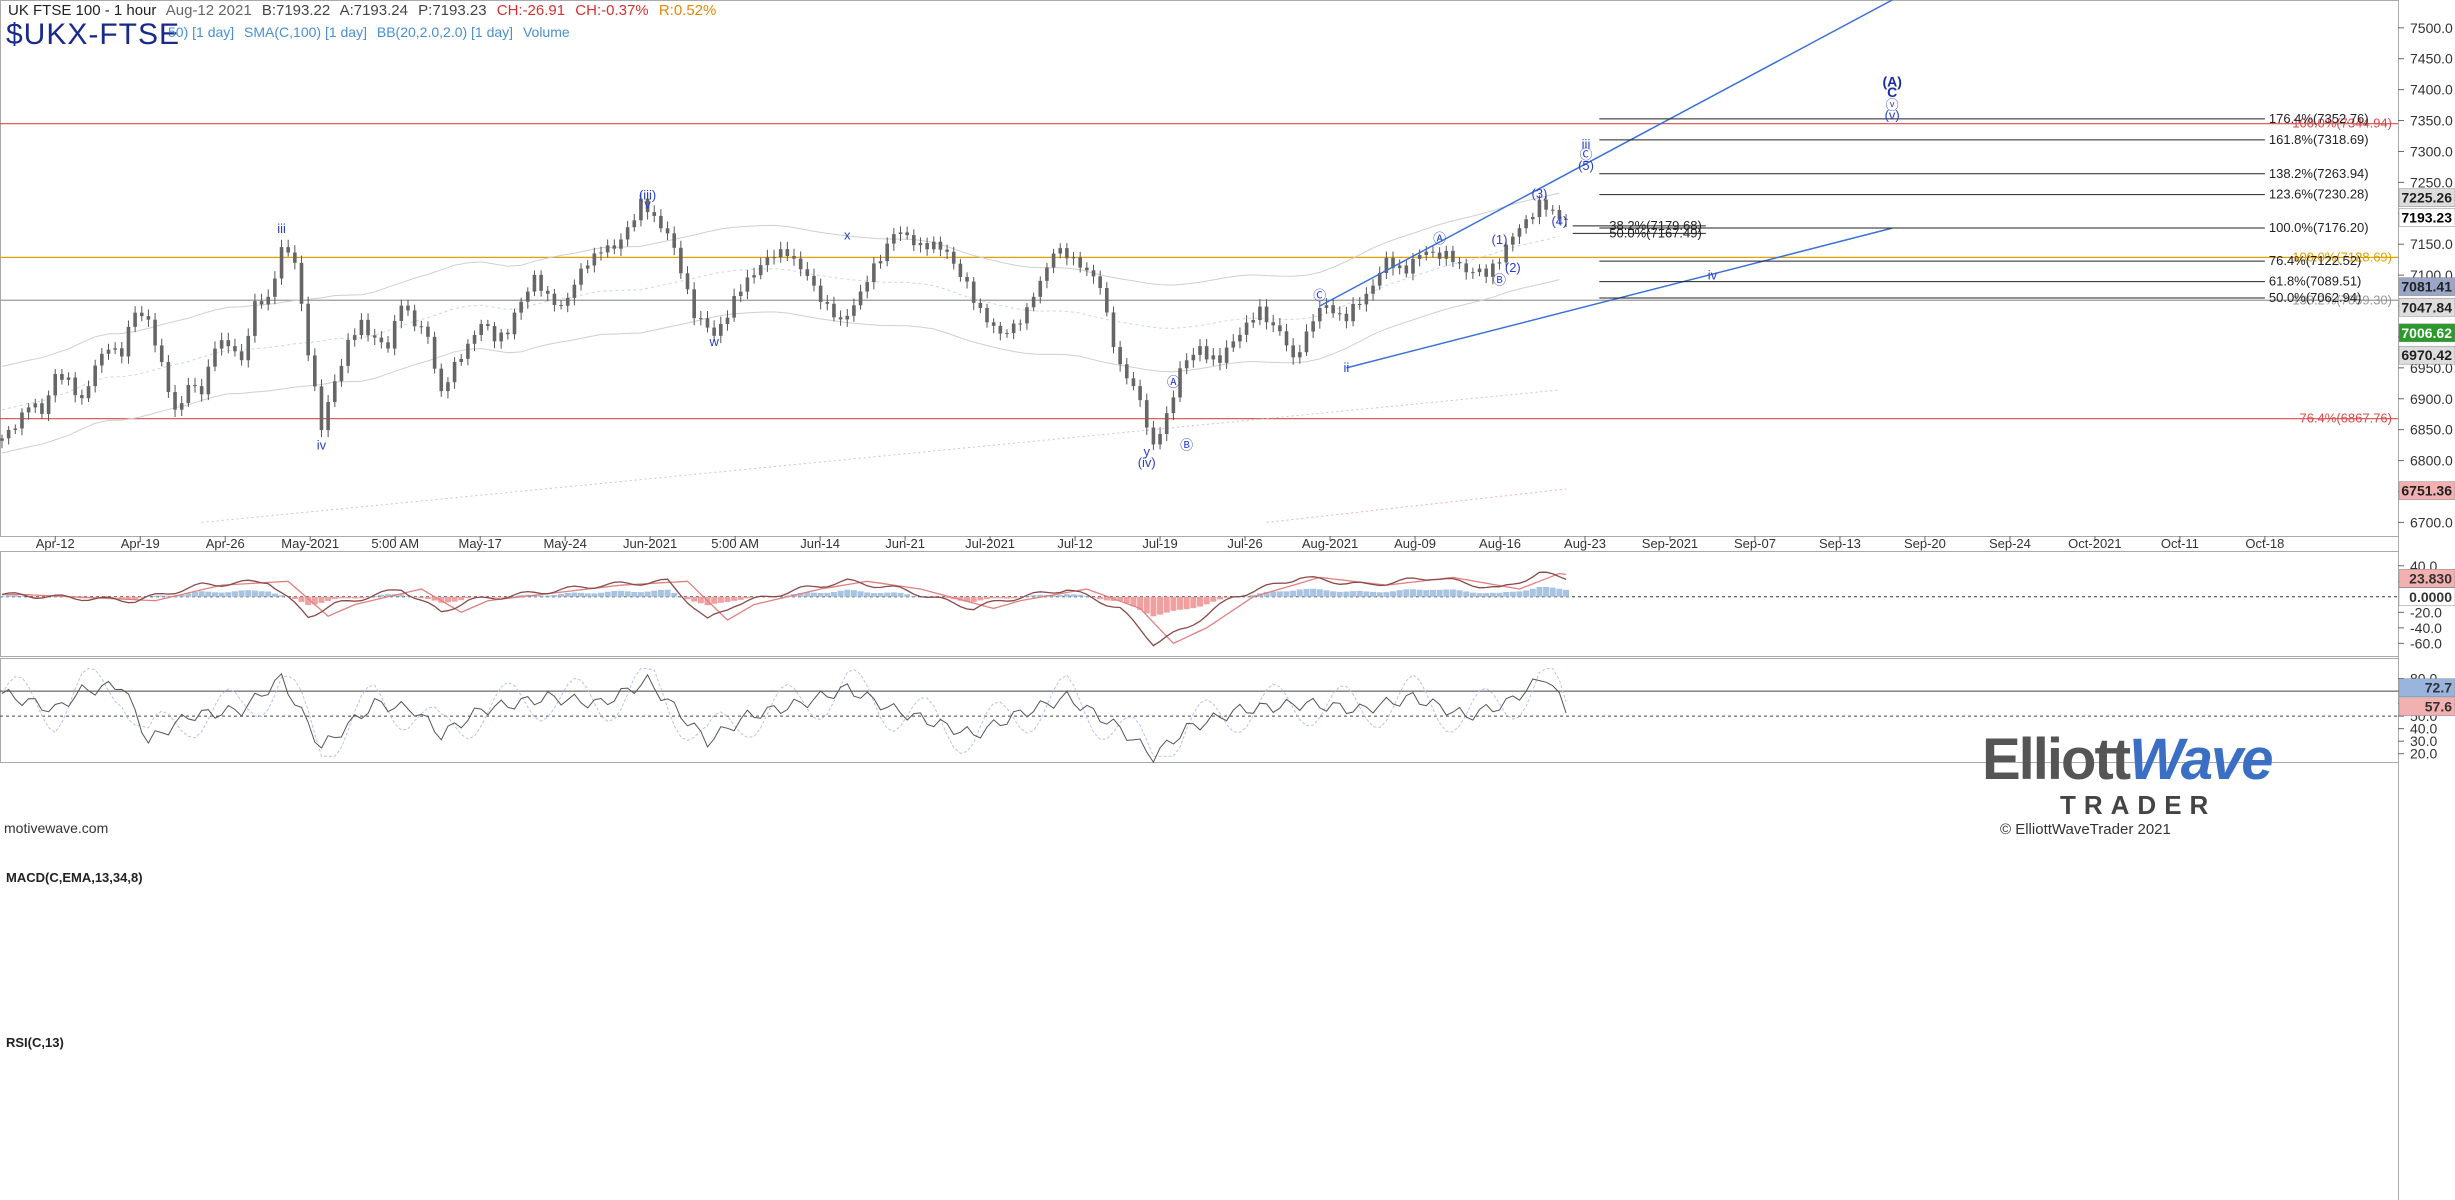  Describe the element at coordinates (2426, 217) in the screenshot. I see `price-badge-label: 7193.23` at that location.